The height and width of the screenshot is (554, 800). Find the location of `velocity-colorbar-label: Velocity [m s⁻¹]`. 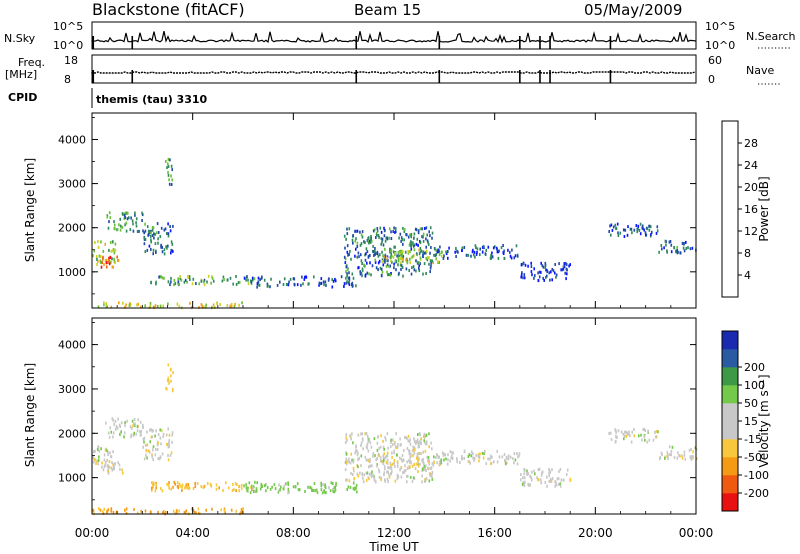

velocity-colorbar-label: Velocity [m s⁻¹] is located at coordinates (764, 420).